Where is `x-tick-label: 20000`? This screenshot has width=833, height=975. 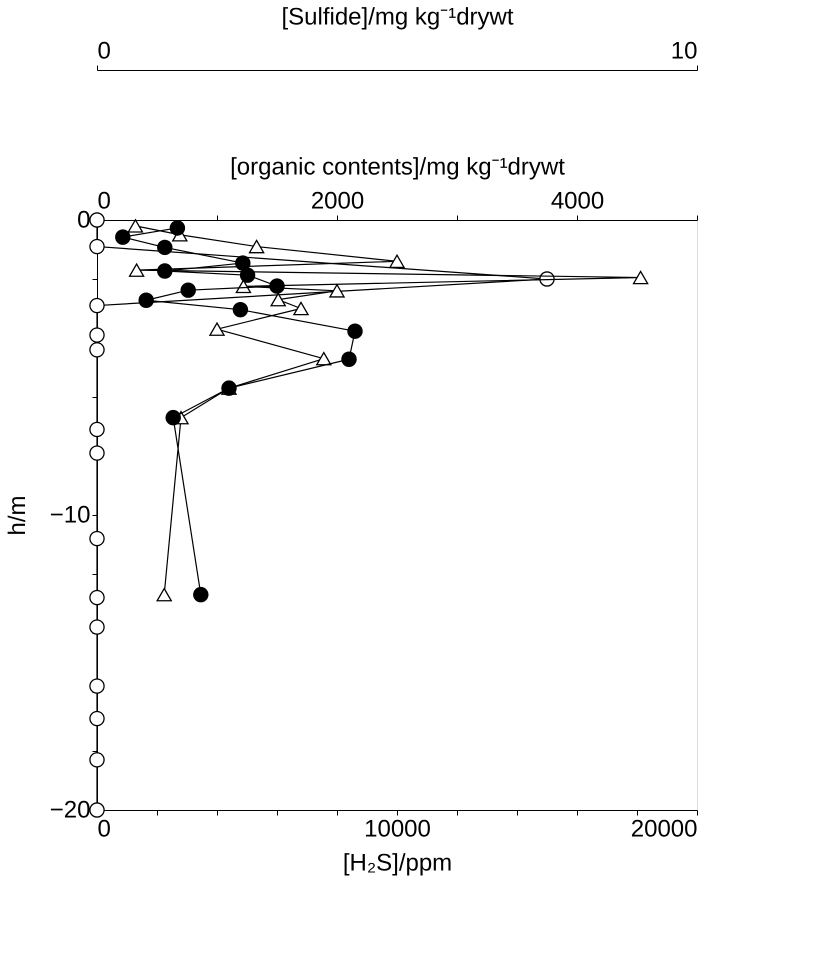 x-tick-label: 20000 is located at coordinates (664, 829).